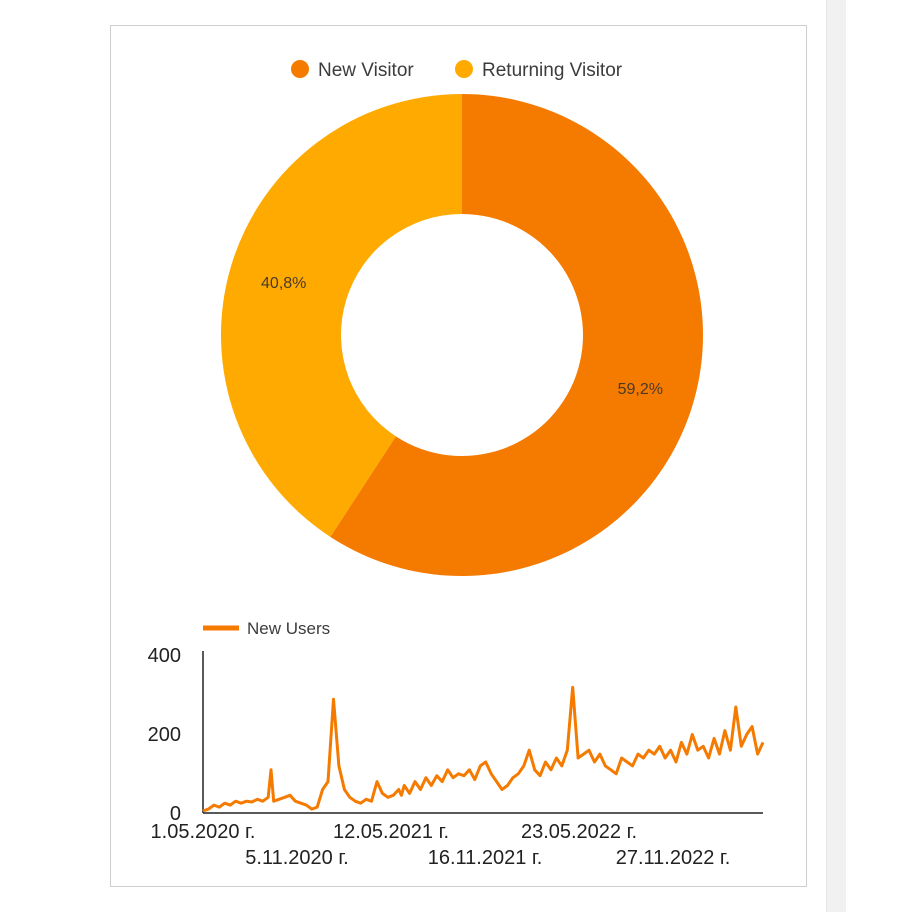 This screenshot has height=912, width=912. Describe the element at coordinates (300, 69) in the screenshot. I see `legend-swatch-new-visitor` at that location.